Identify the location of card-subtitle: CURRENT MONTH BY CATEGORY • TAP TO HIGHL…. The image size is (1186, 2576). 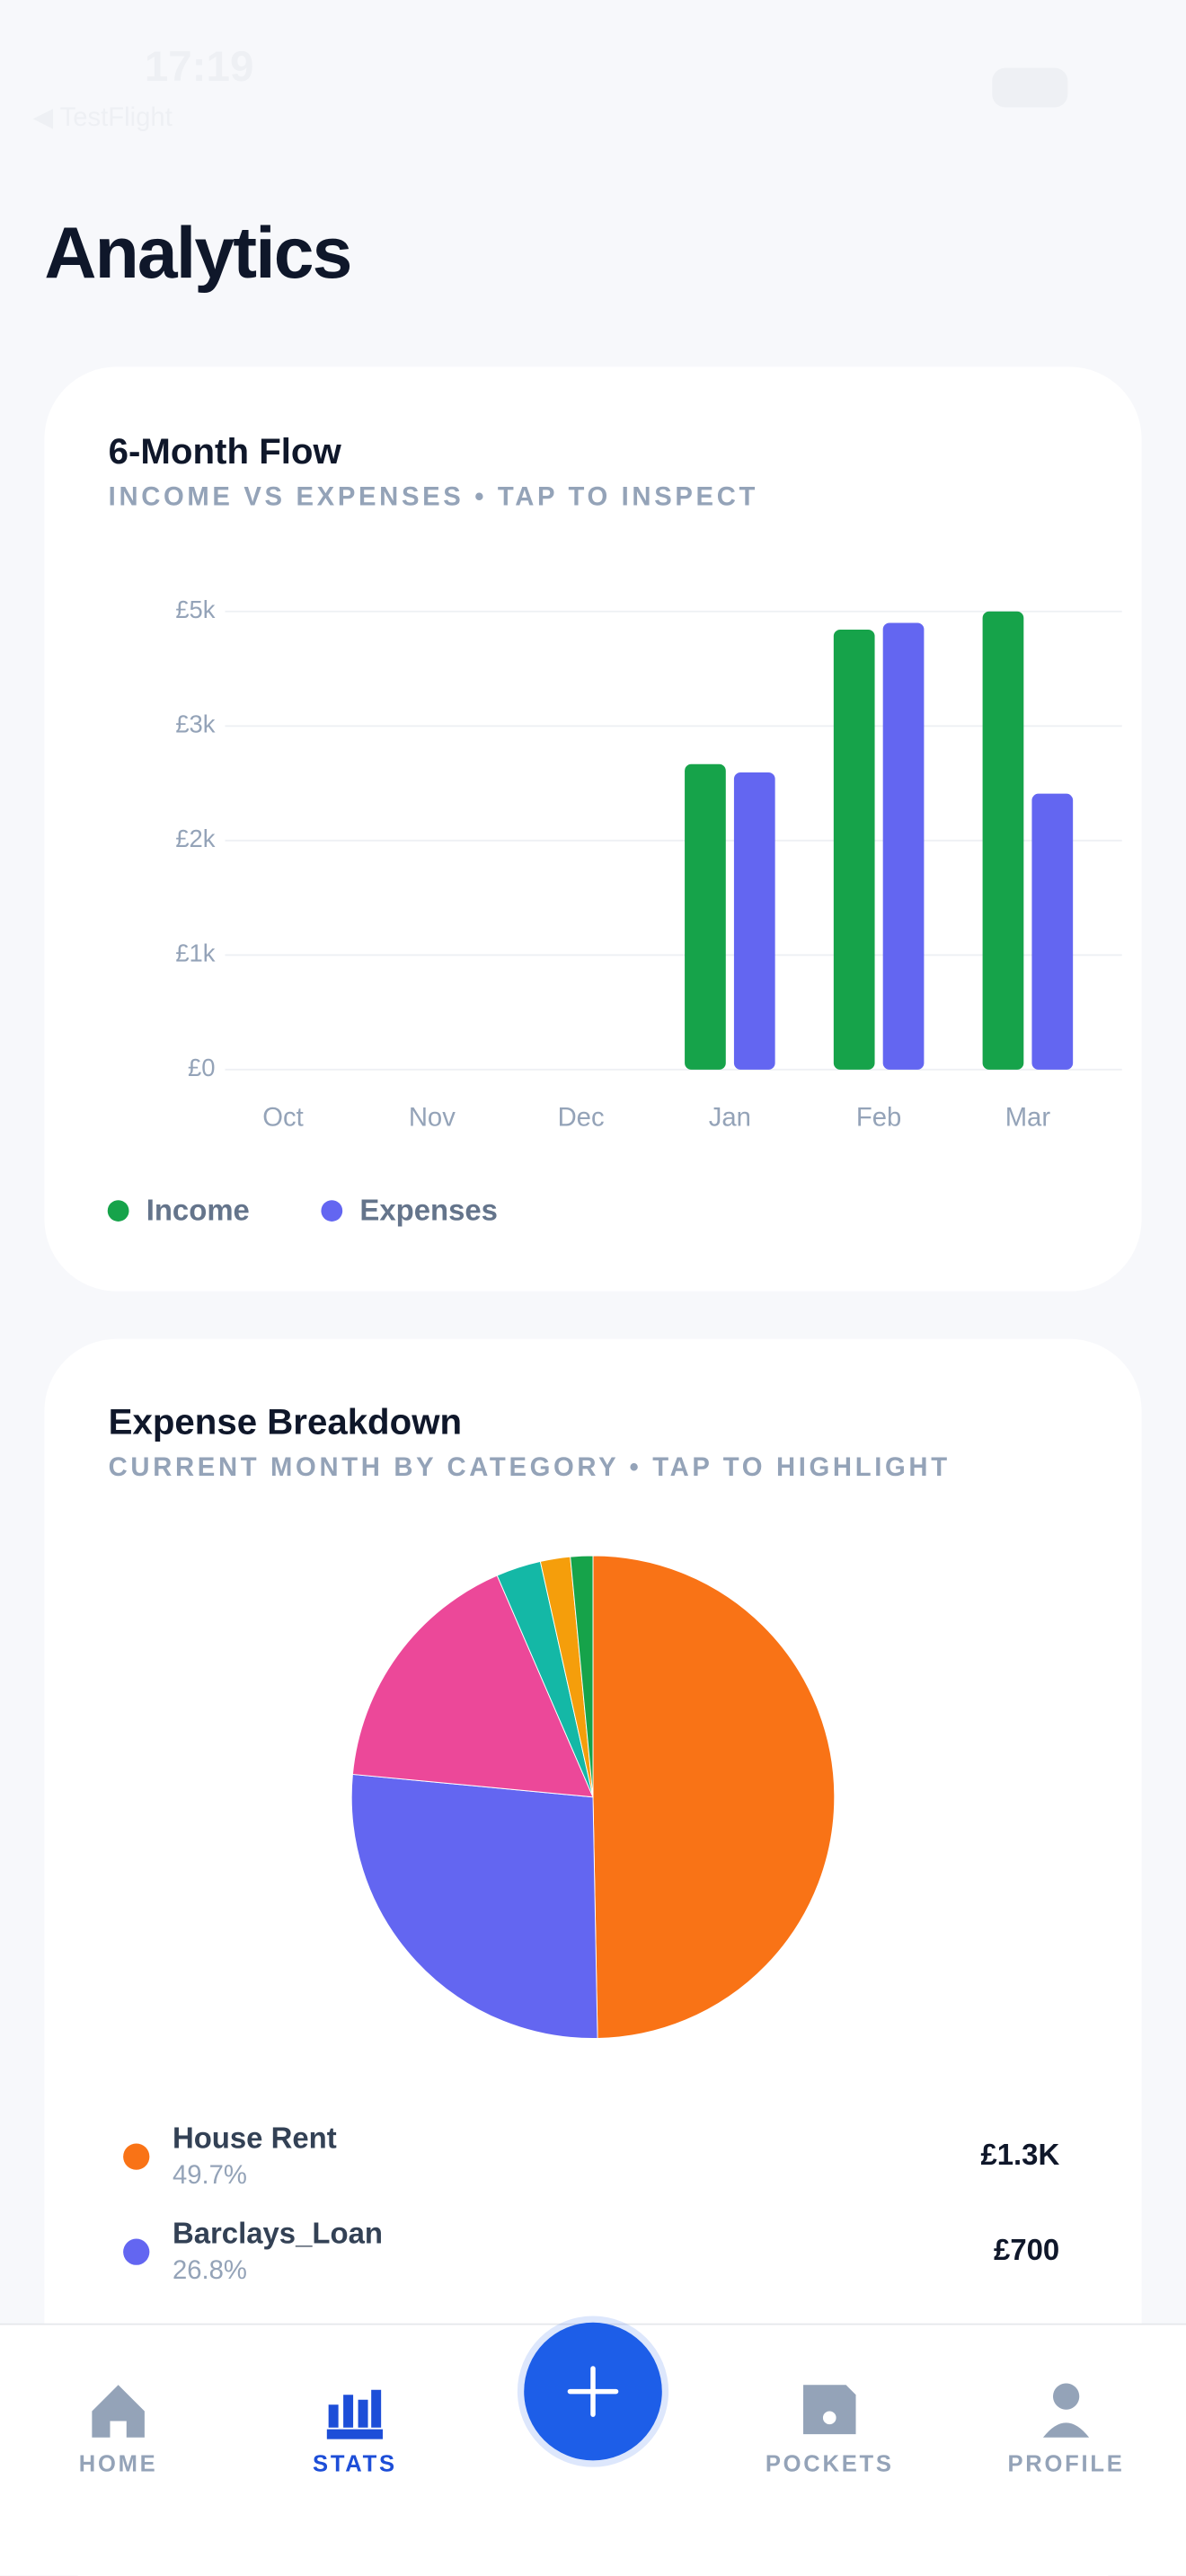
(530, 1467).